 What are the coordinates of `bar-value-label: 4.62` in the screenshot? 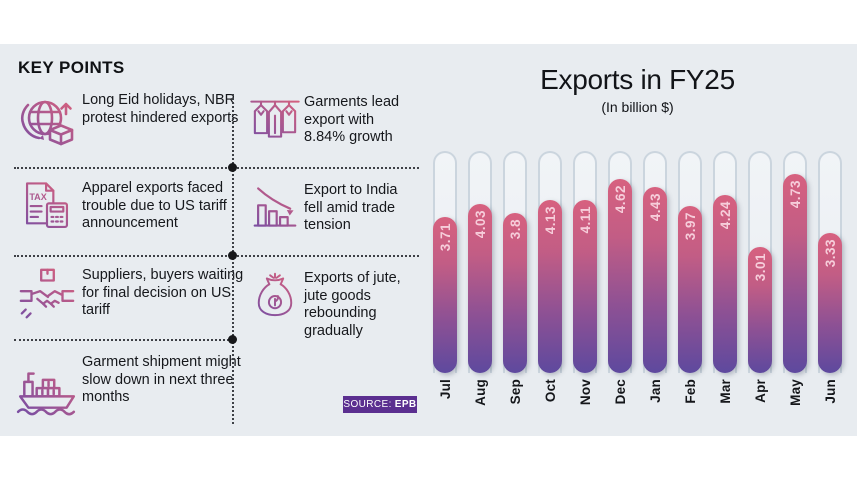 It's located at (620, 199).